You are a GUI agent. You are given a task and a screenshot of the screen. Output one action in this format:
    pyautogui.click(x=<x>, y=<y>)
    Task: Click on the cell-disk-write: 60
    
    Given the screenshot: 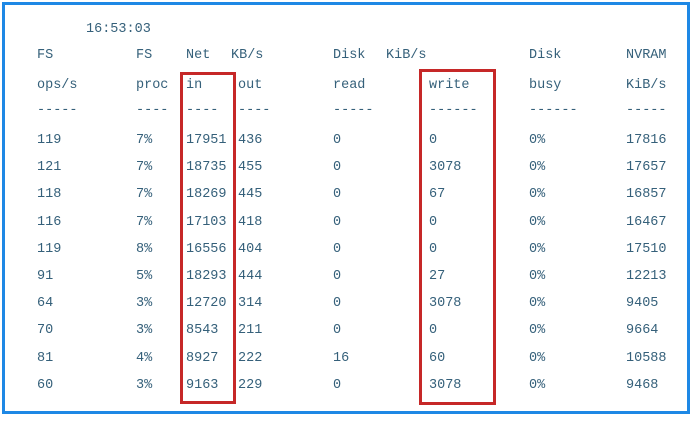 What is the action you would take?
    pyautogui.click(x=437, y=358)
    